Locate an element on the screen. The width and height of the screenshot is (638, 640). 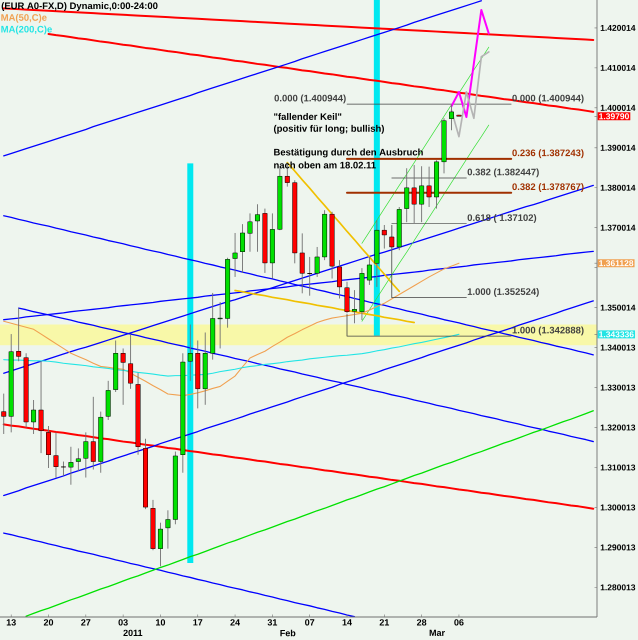
y-tick-label: 1.410014 is located at coordinates (618, 67).